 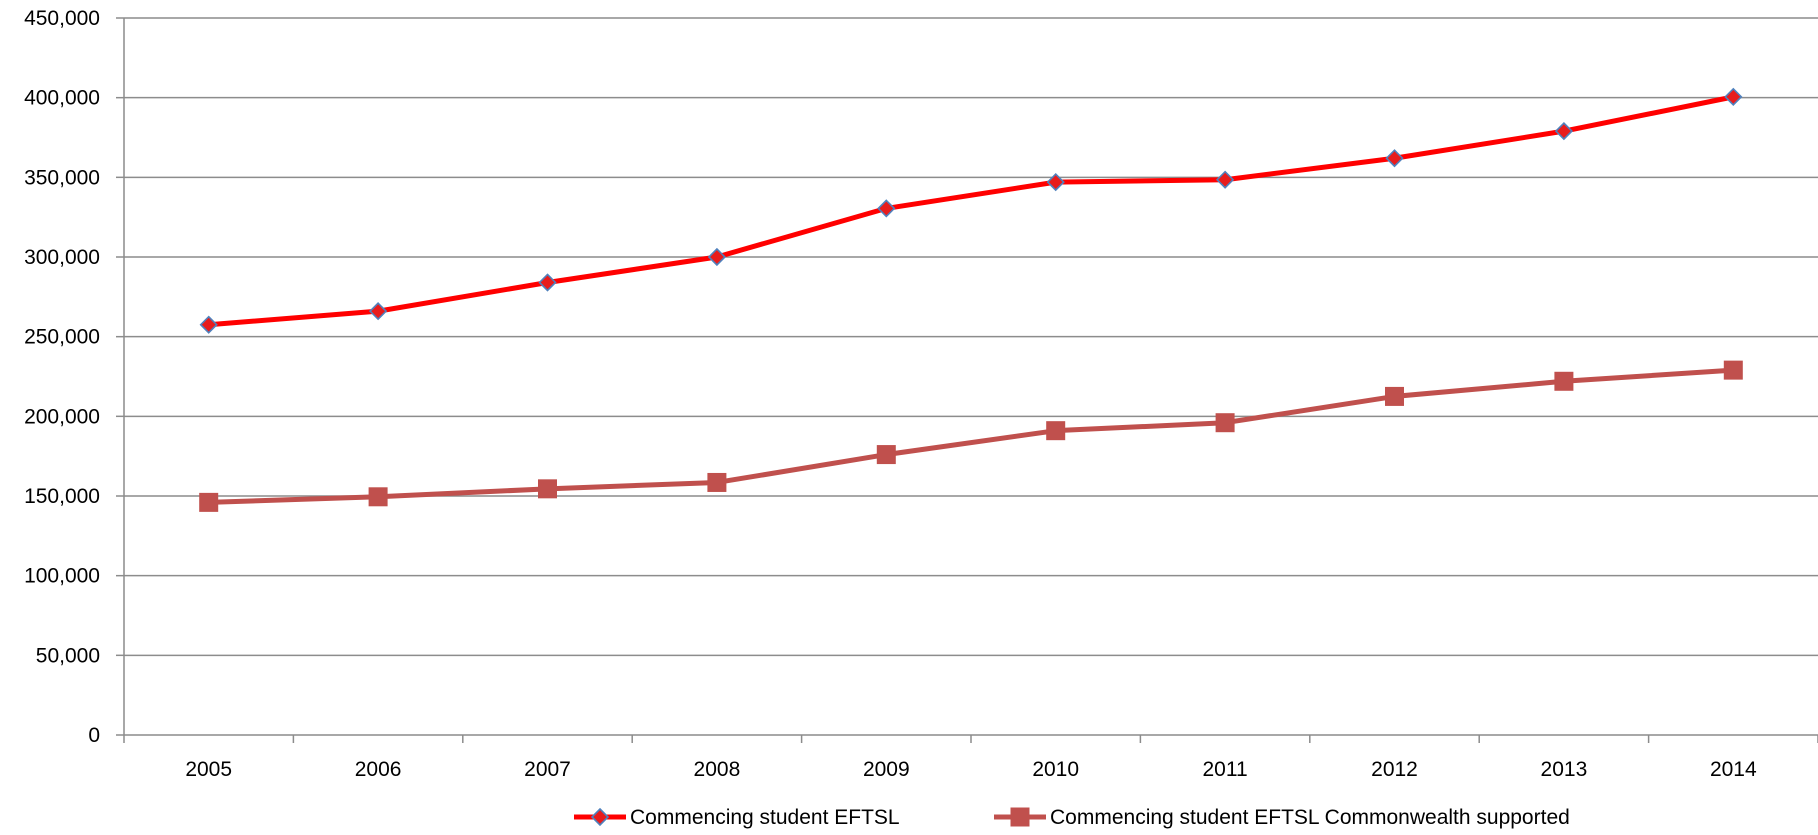 I want to click on x-axis-tick-labels: 2005 2006 2007 2008 2009 2010 2011 2012 2013 2014, so click(x=971, y=769).